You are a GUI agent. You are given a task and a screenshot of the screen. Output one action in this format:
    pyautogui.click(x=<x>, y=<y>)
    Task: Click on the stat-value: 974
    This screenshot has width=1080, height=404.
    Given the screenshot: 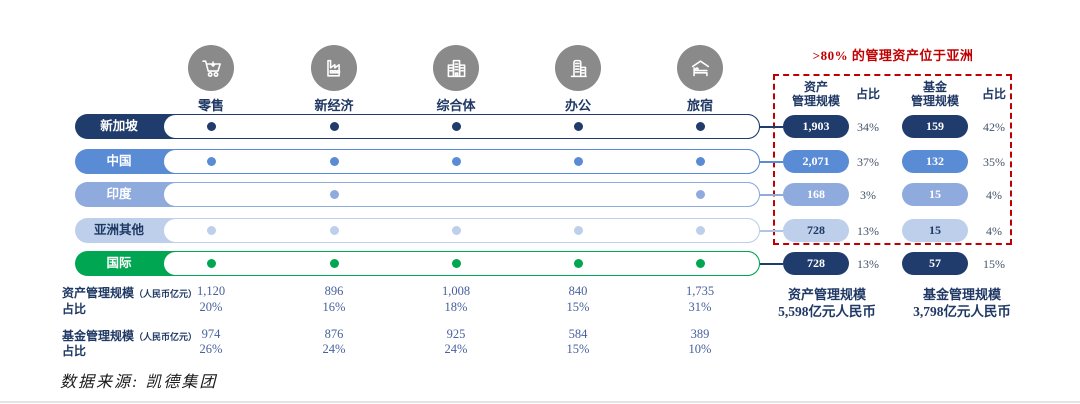 What is the action you would take?
    pyautogui.click(x=211, y=334)
    